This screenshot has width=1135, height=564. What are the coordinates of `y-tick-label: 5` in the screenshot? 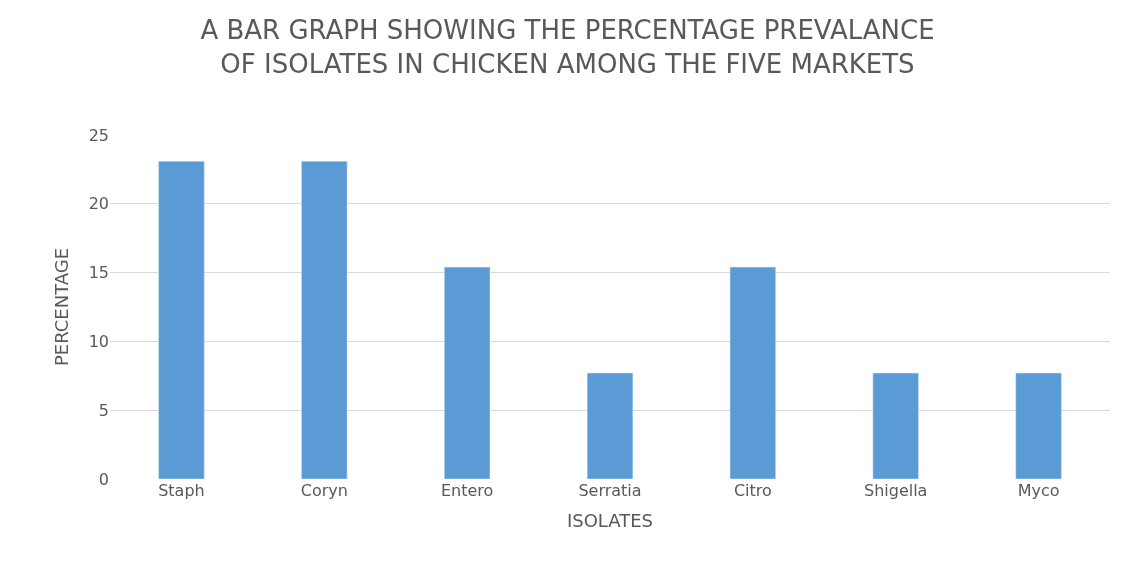 It's located at (103, 410).